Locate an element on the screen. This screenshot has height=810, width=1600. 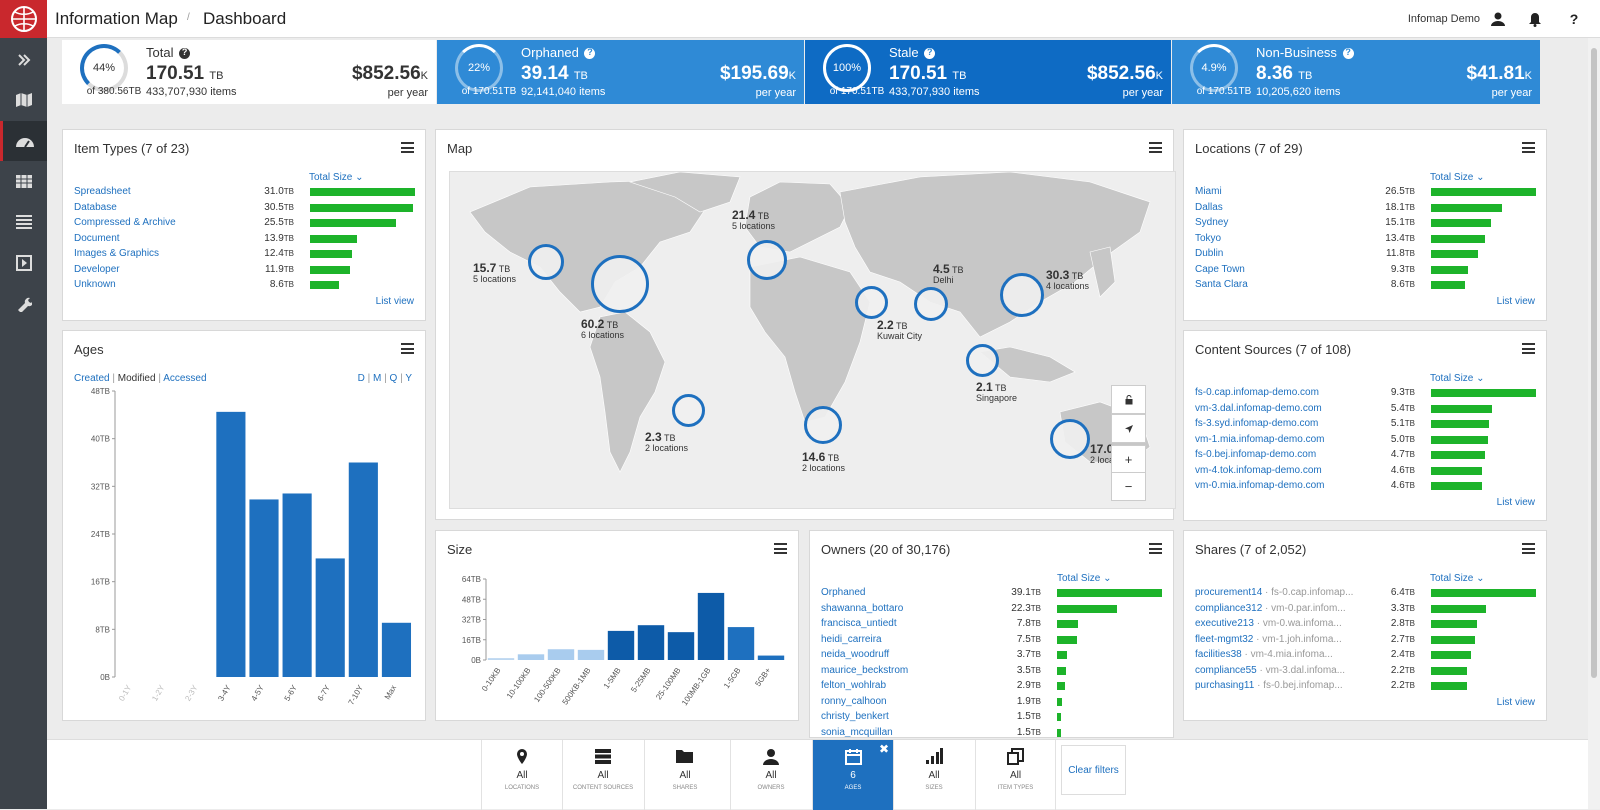
user-name: Infomap Demo is located at coordinates (1443, 19).